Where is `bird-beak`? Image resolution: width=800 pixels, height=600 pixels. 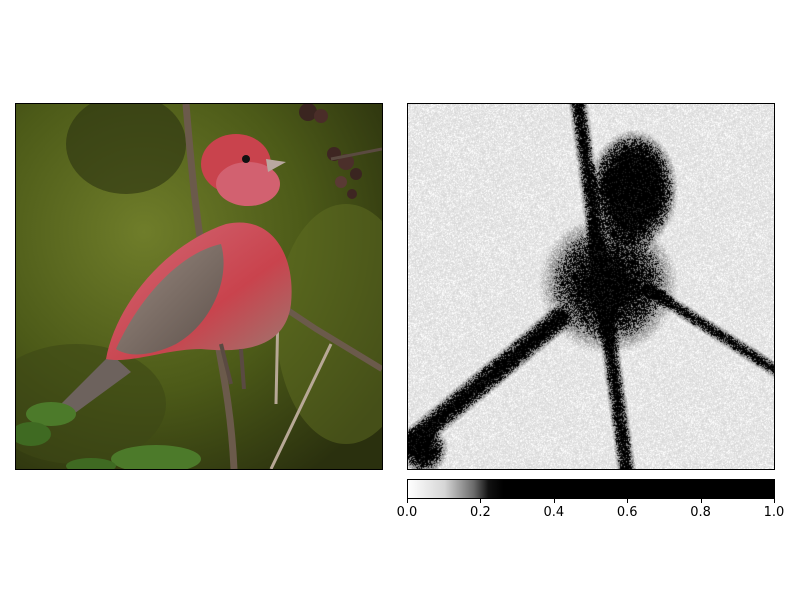
bird-beak is located at coordinates (276, 165).